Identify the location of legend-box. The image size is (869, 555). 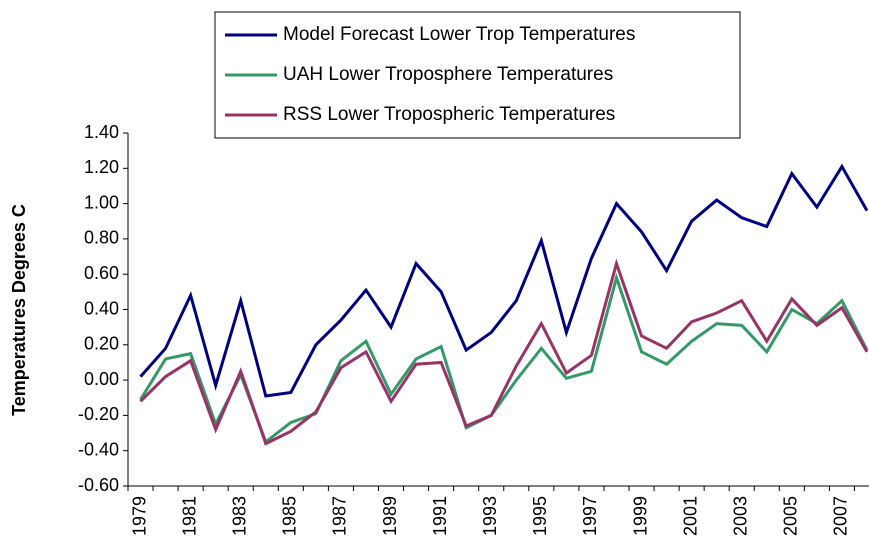
(477, 75).